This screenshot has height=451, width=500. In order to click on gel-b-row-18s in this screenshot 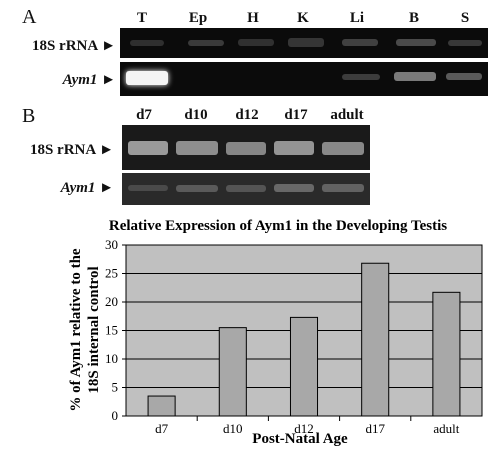, I will do `click(246, 147)`.